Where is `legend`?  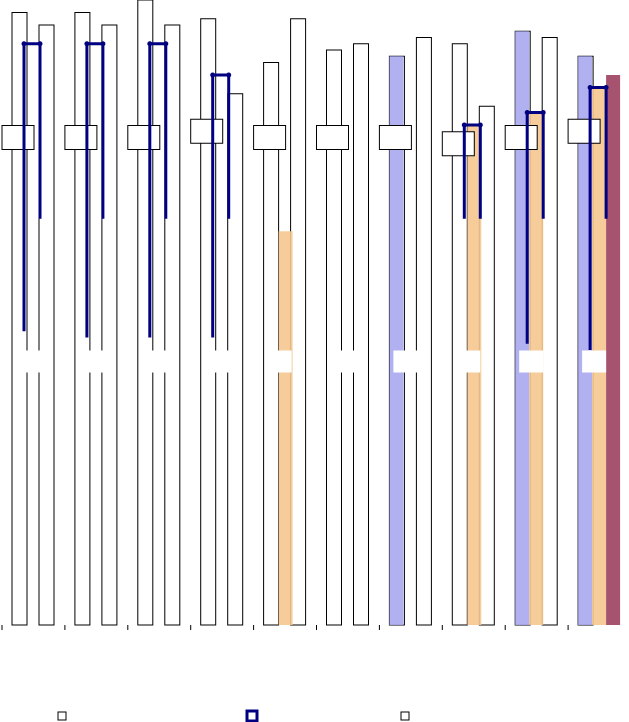 legend is located at coordinates (233, 715).